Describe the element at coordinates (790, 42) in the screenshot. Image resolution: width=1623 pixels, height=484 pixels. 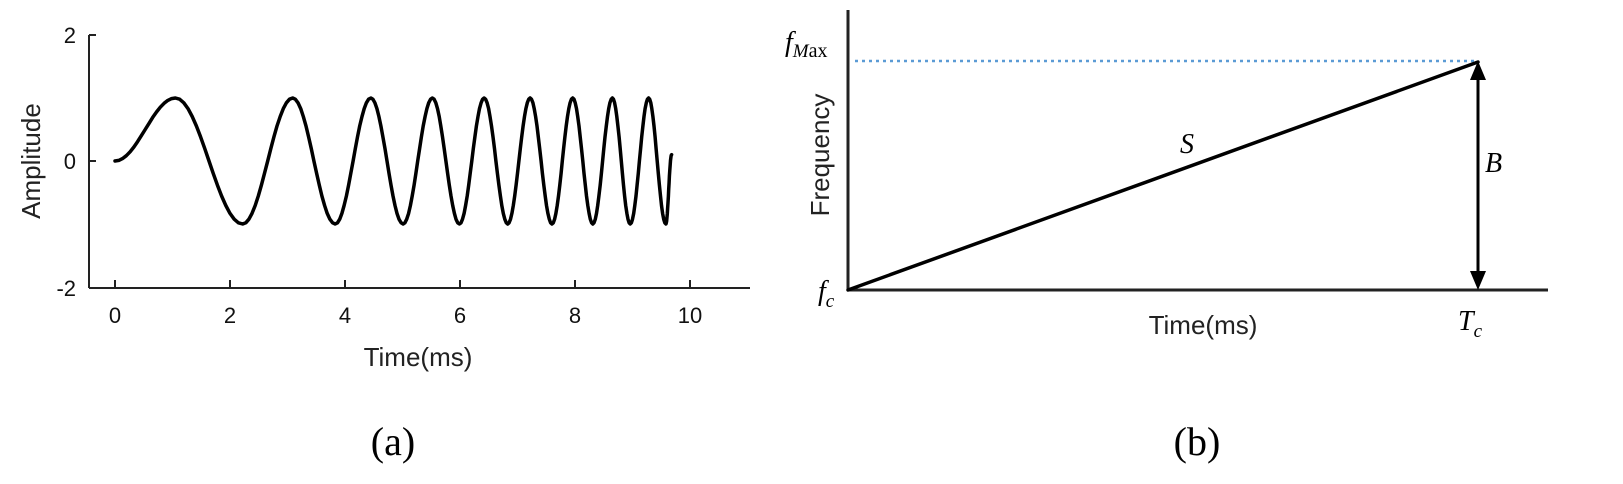
I see `panel-b-fmax-f: f` at that location.